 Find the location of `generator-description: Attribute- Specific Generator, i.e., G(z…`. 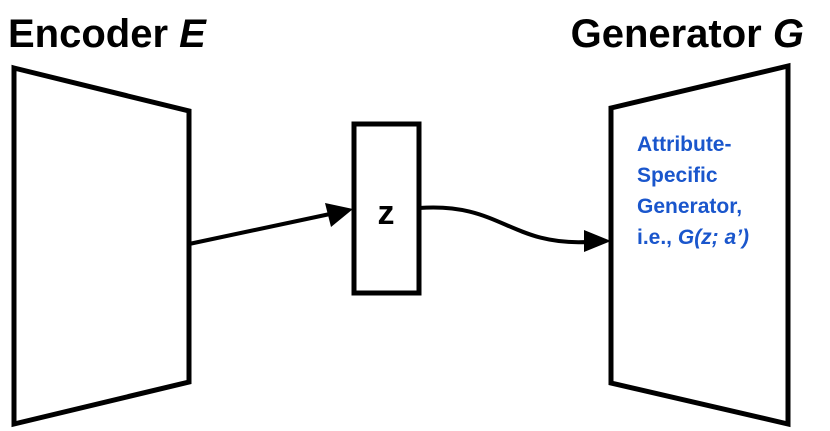

generator-description: Attribute- Specific Generator, i.e., G(z… is located at coordinates (693, 191).